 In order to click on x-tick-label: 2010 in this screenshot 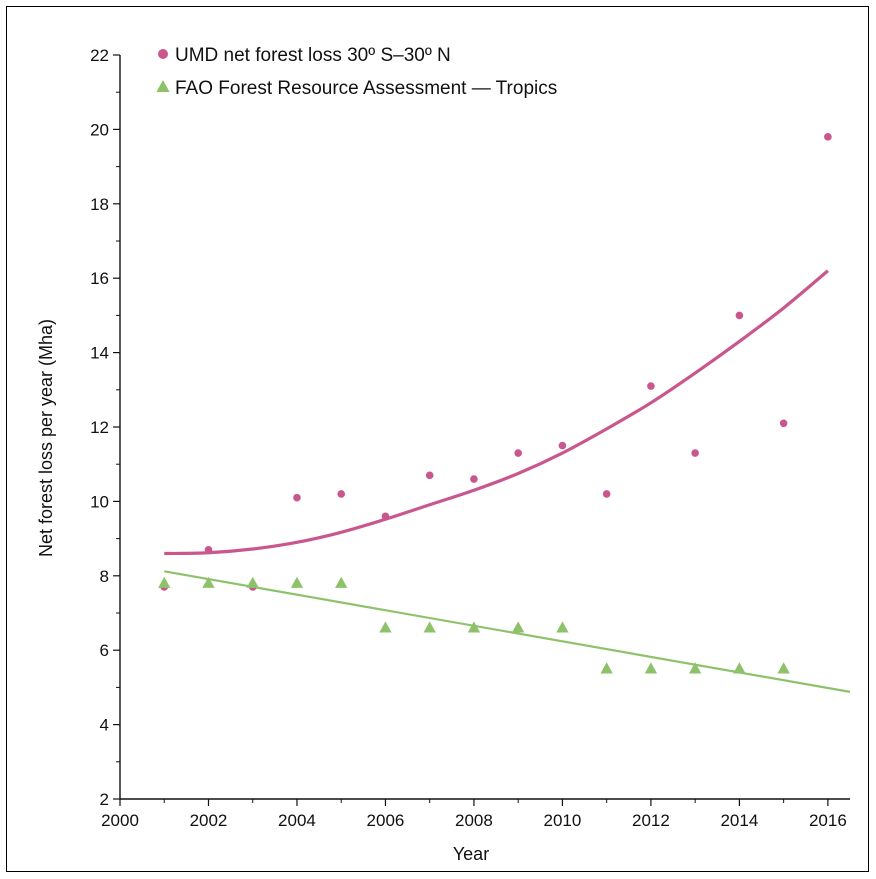, I will do `click(563, 820)`.